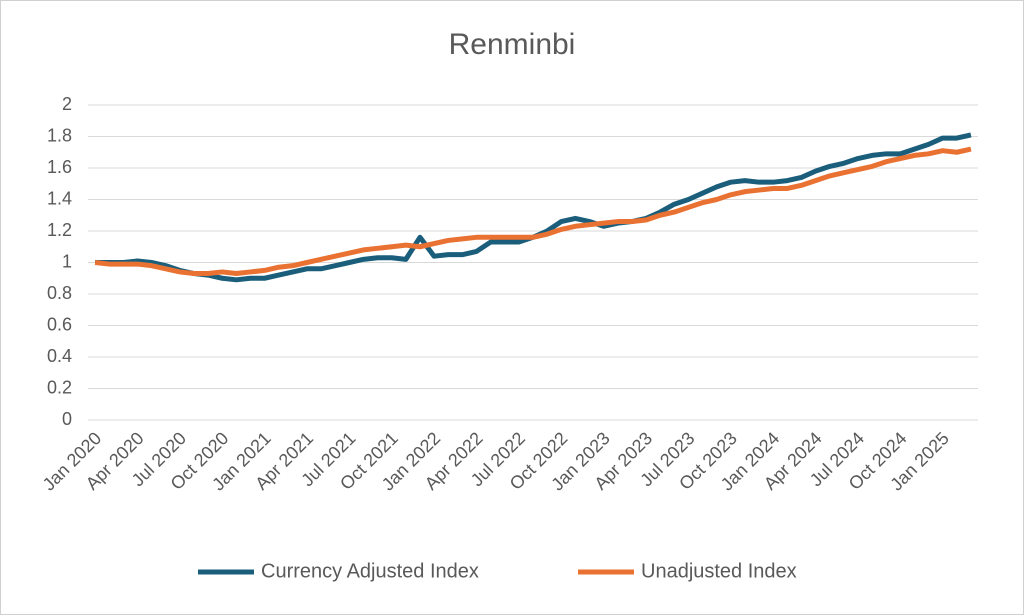 The width and height of the screenshot is (1024, 615). What do you see at coordinates (67, 261) in the screenshot?
I see `y-tick-label: 1` at bounding box center [67, 261].